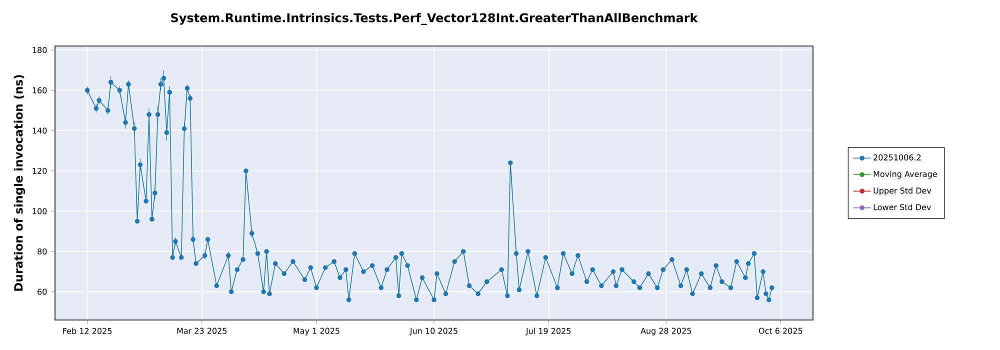 This screenshot has height=350, width=1000. I want to click on x-tick-label: Jun 10 2025, so click(434, 332).